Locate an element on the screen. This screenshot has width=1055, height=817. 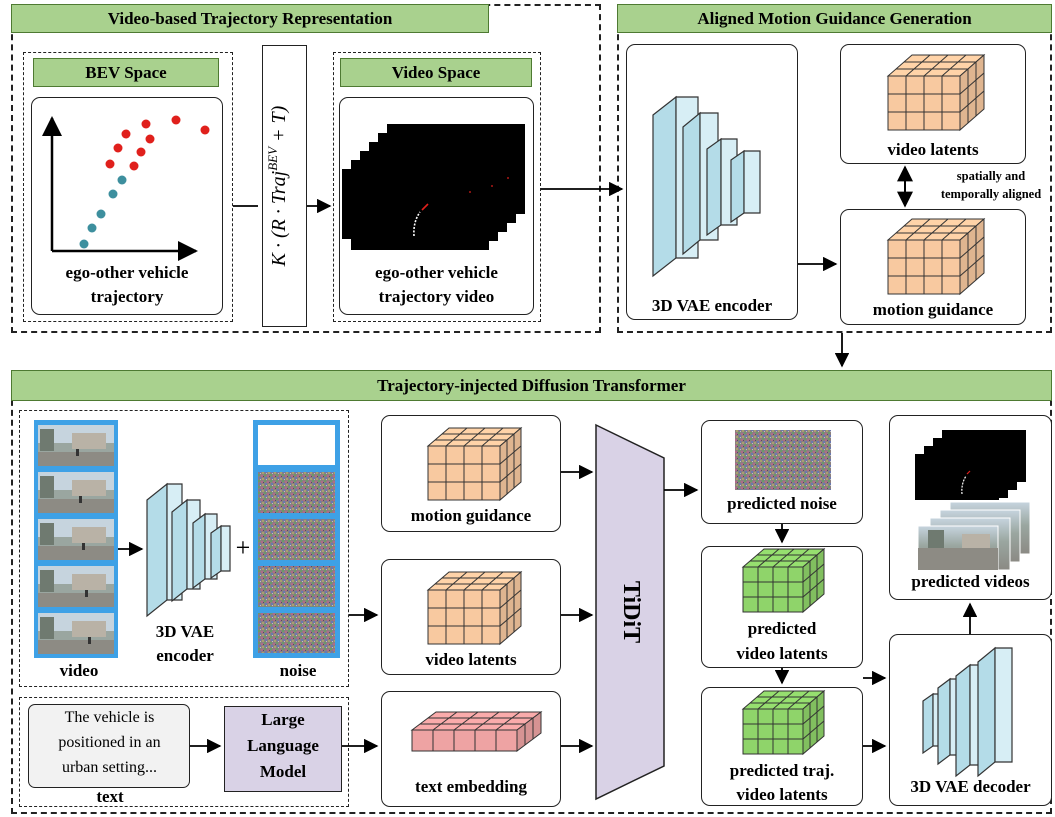
tidit-video-latents-cube is located at coordinates (474, 608).